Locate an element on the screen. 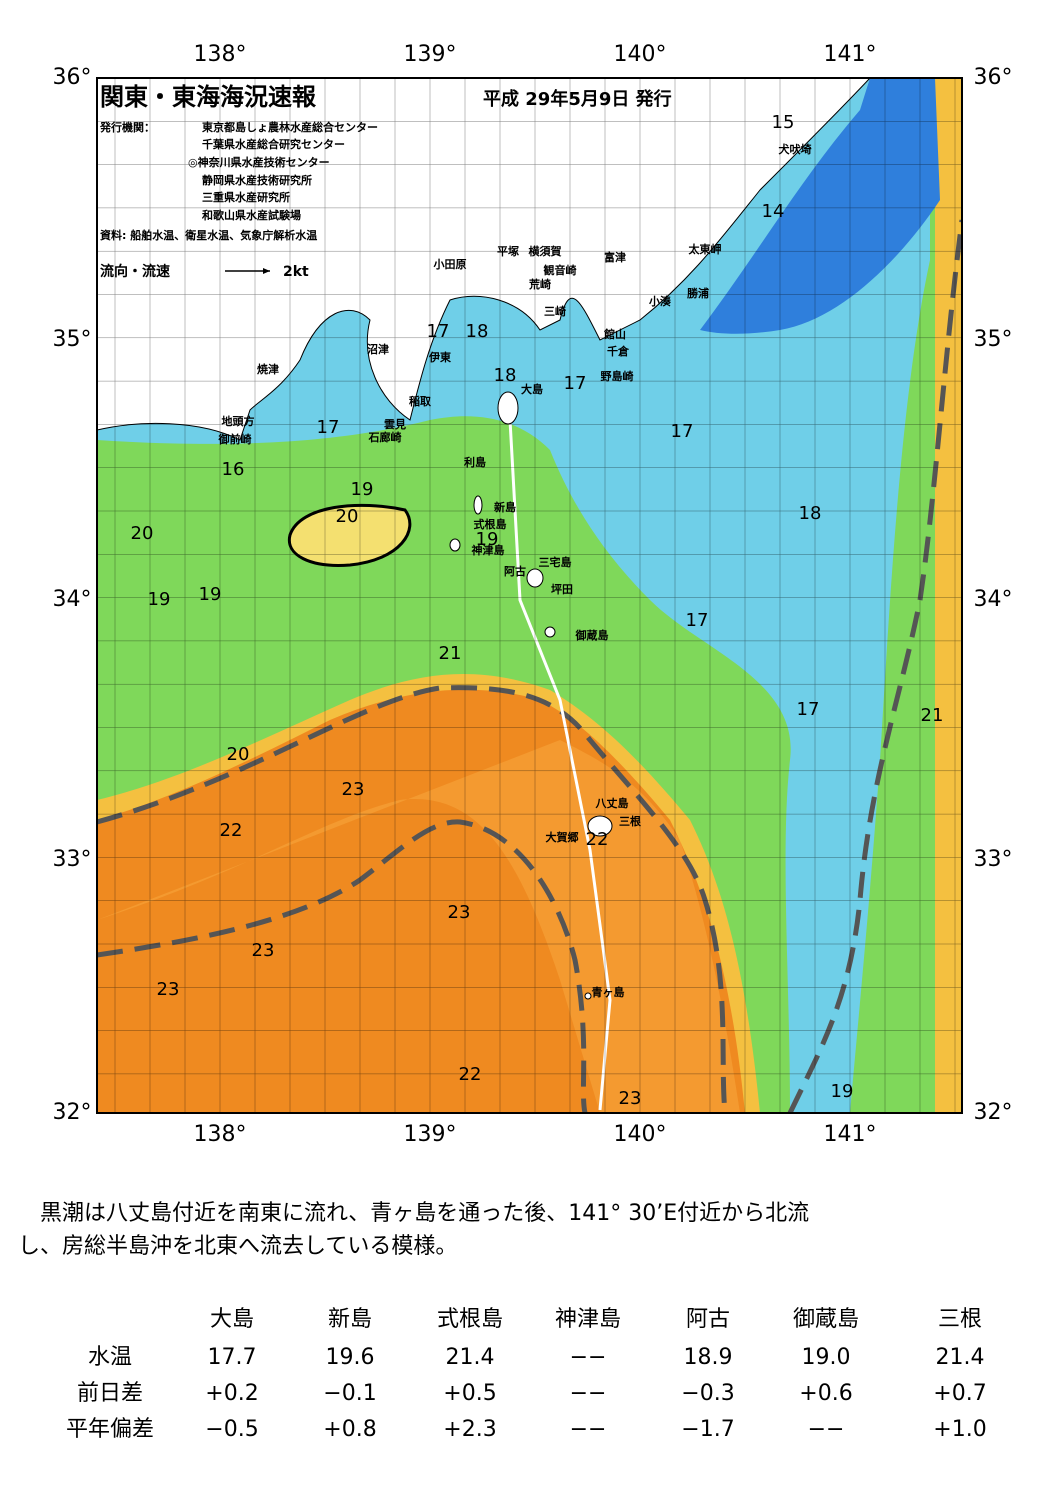 This screenshot has width=1064, height=1507. place-name: 石廊崎 is located at coordinates (385, 437).